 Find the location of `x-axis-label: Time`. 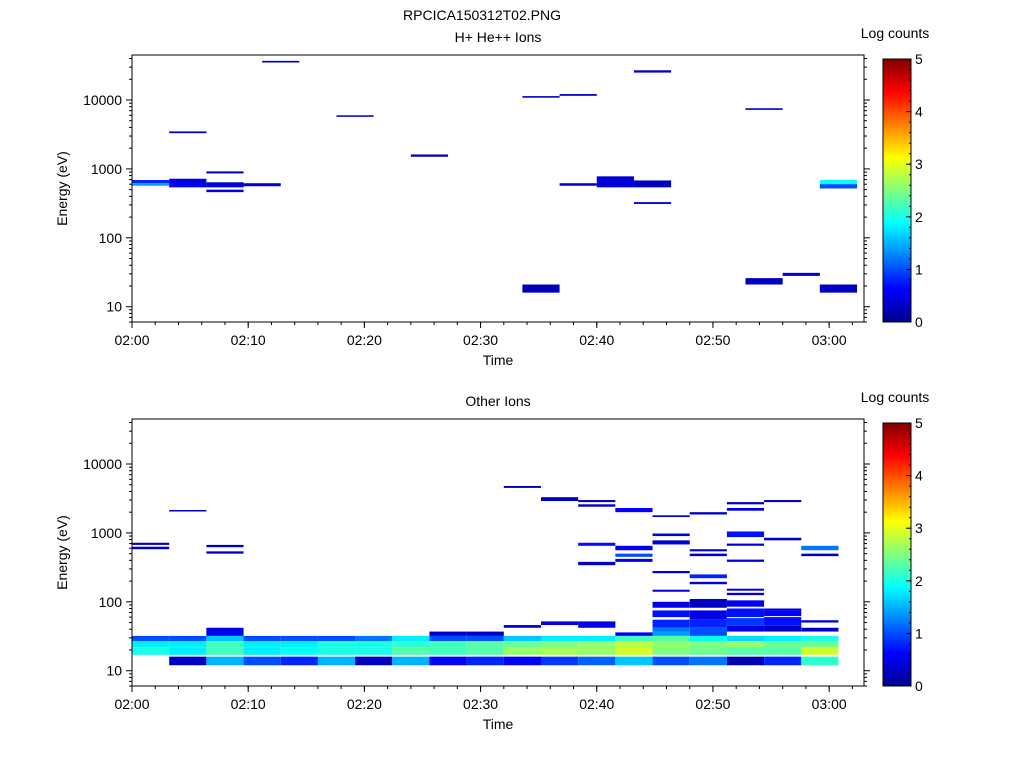

x-axis-label: Time is located at coordinates (498, 360).